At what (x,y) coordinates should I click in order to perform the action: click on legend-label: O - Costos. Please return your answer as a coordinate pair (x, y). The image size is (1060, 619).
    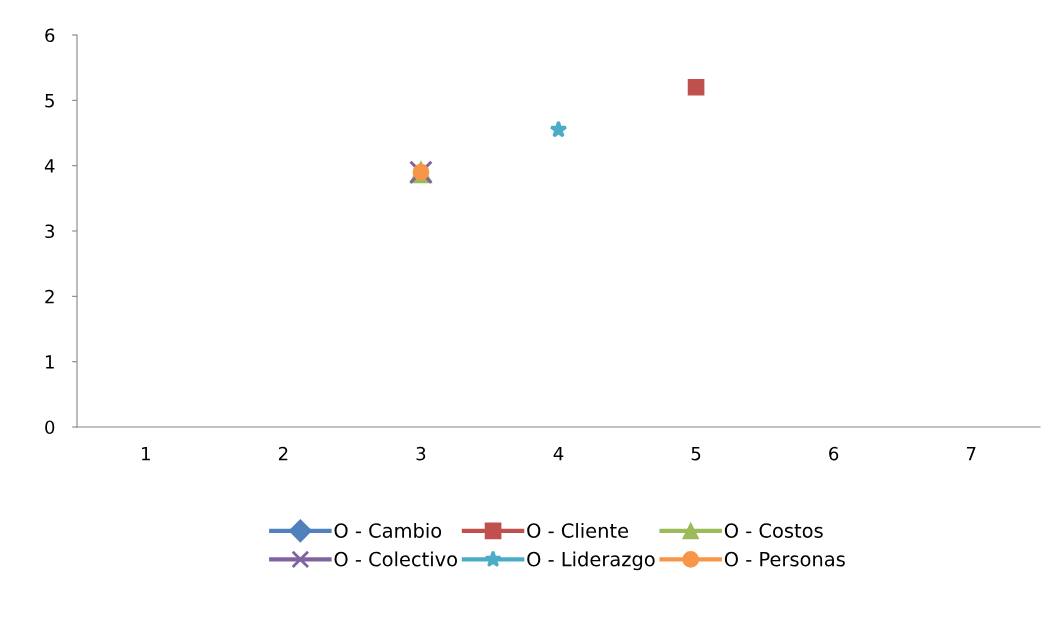
    Looking at the image, I should click on (773, 530).